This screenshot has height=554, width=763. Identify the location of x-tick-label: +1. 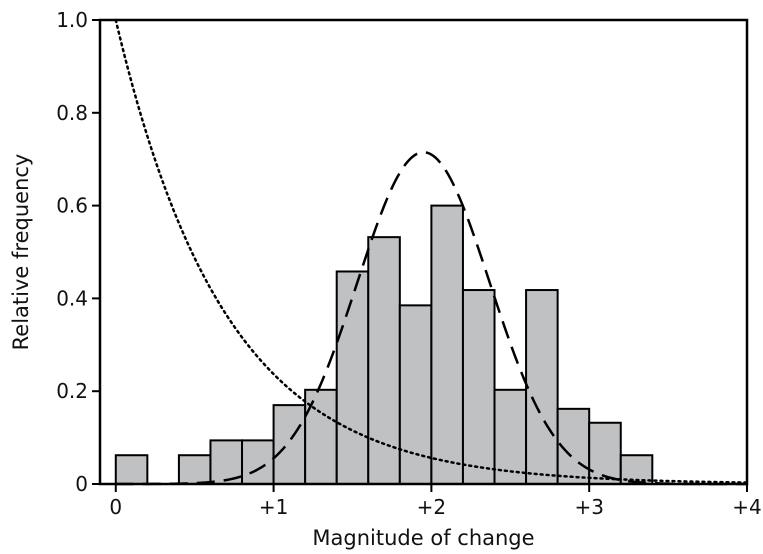
(273, 507).